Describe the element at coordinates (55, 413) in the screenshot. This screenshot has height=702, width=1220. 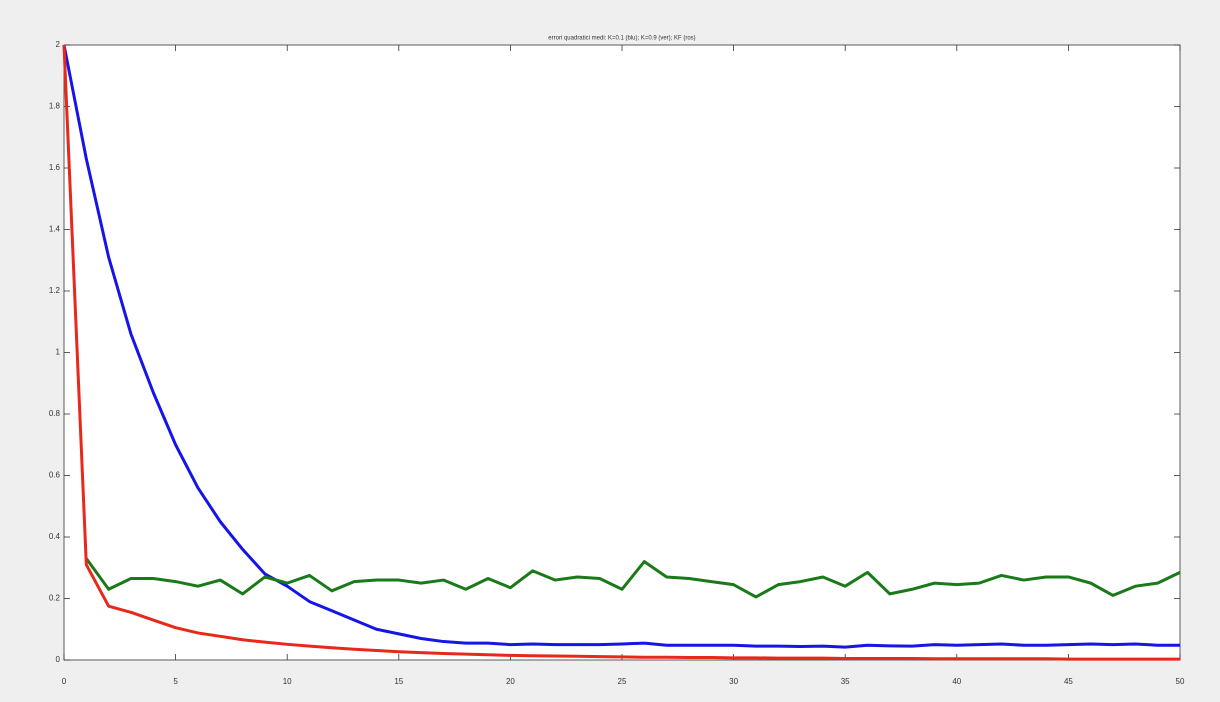
I see `y-tick-label: 0.8` at that location.